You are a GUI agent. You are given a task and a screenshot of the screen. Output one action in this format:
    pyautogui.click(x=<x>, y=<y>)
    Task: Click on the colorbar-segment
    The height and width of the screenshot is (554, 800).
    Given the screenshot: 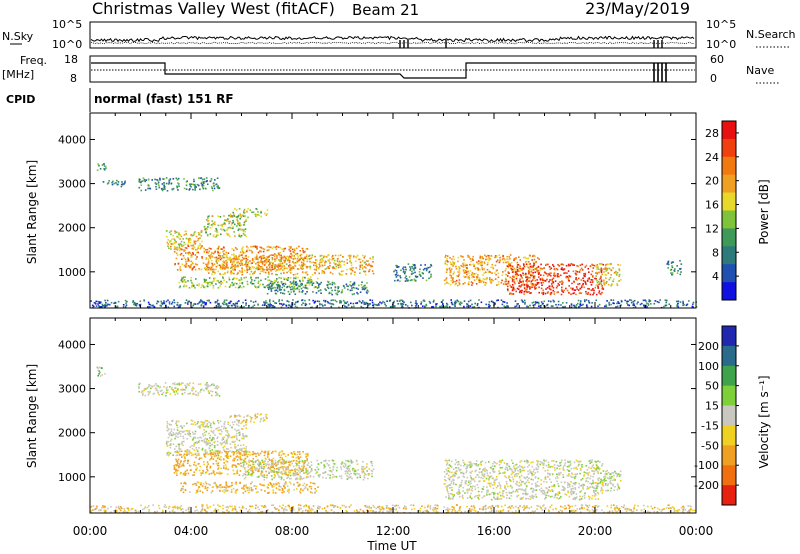 What is the action you would take?
    pyautogui.click(x=729, y=273)
    